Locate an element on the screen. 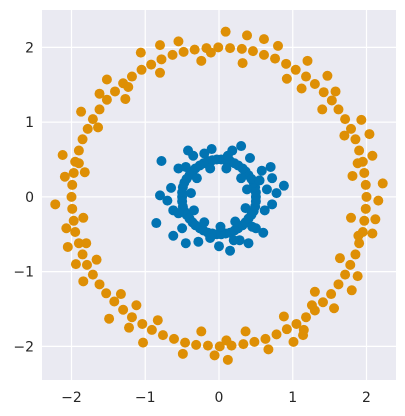  y-tick-label: 2 is located at coordinates (29, 48).